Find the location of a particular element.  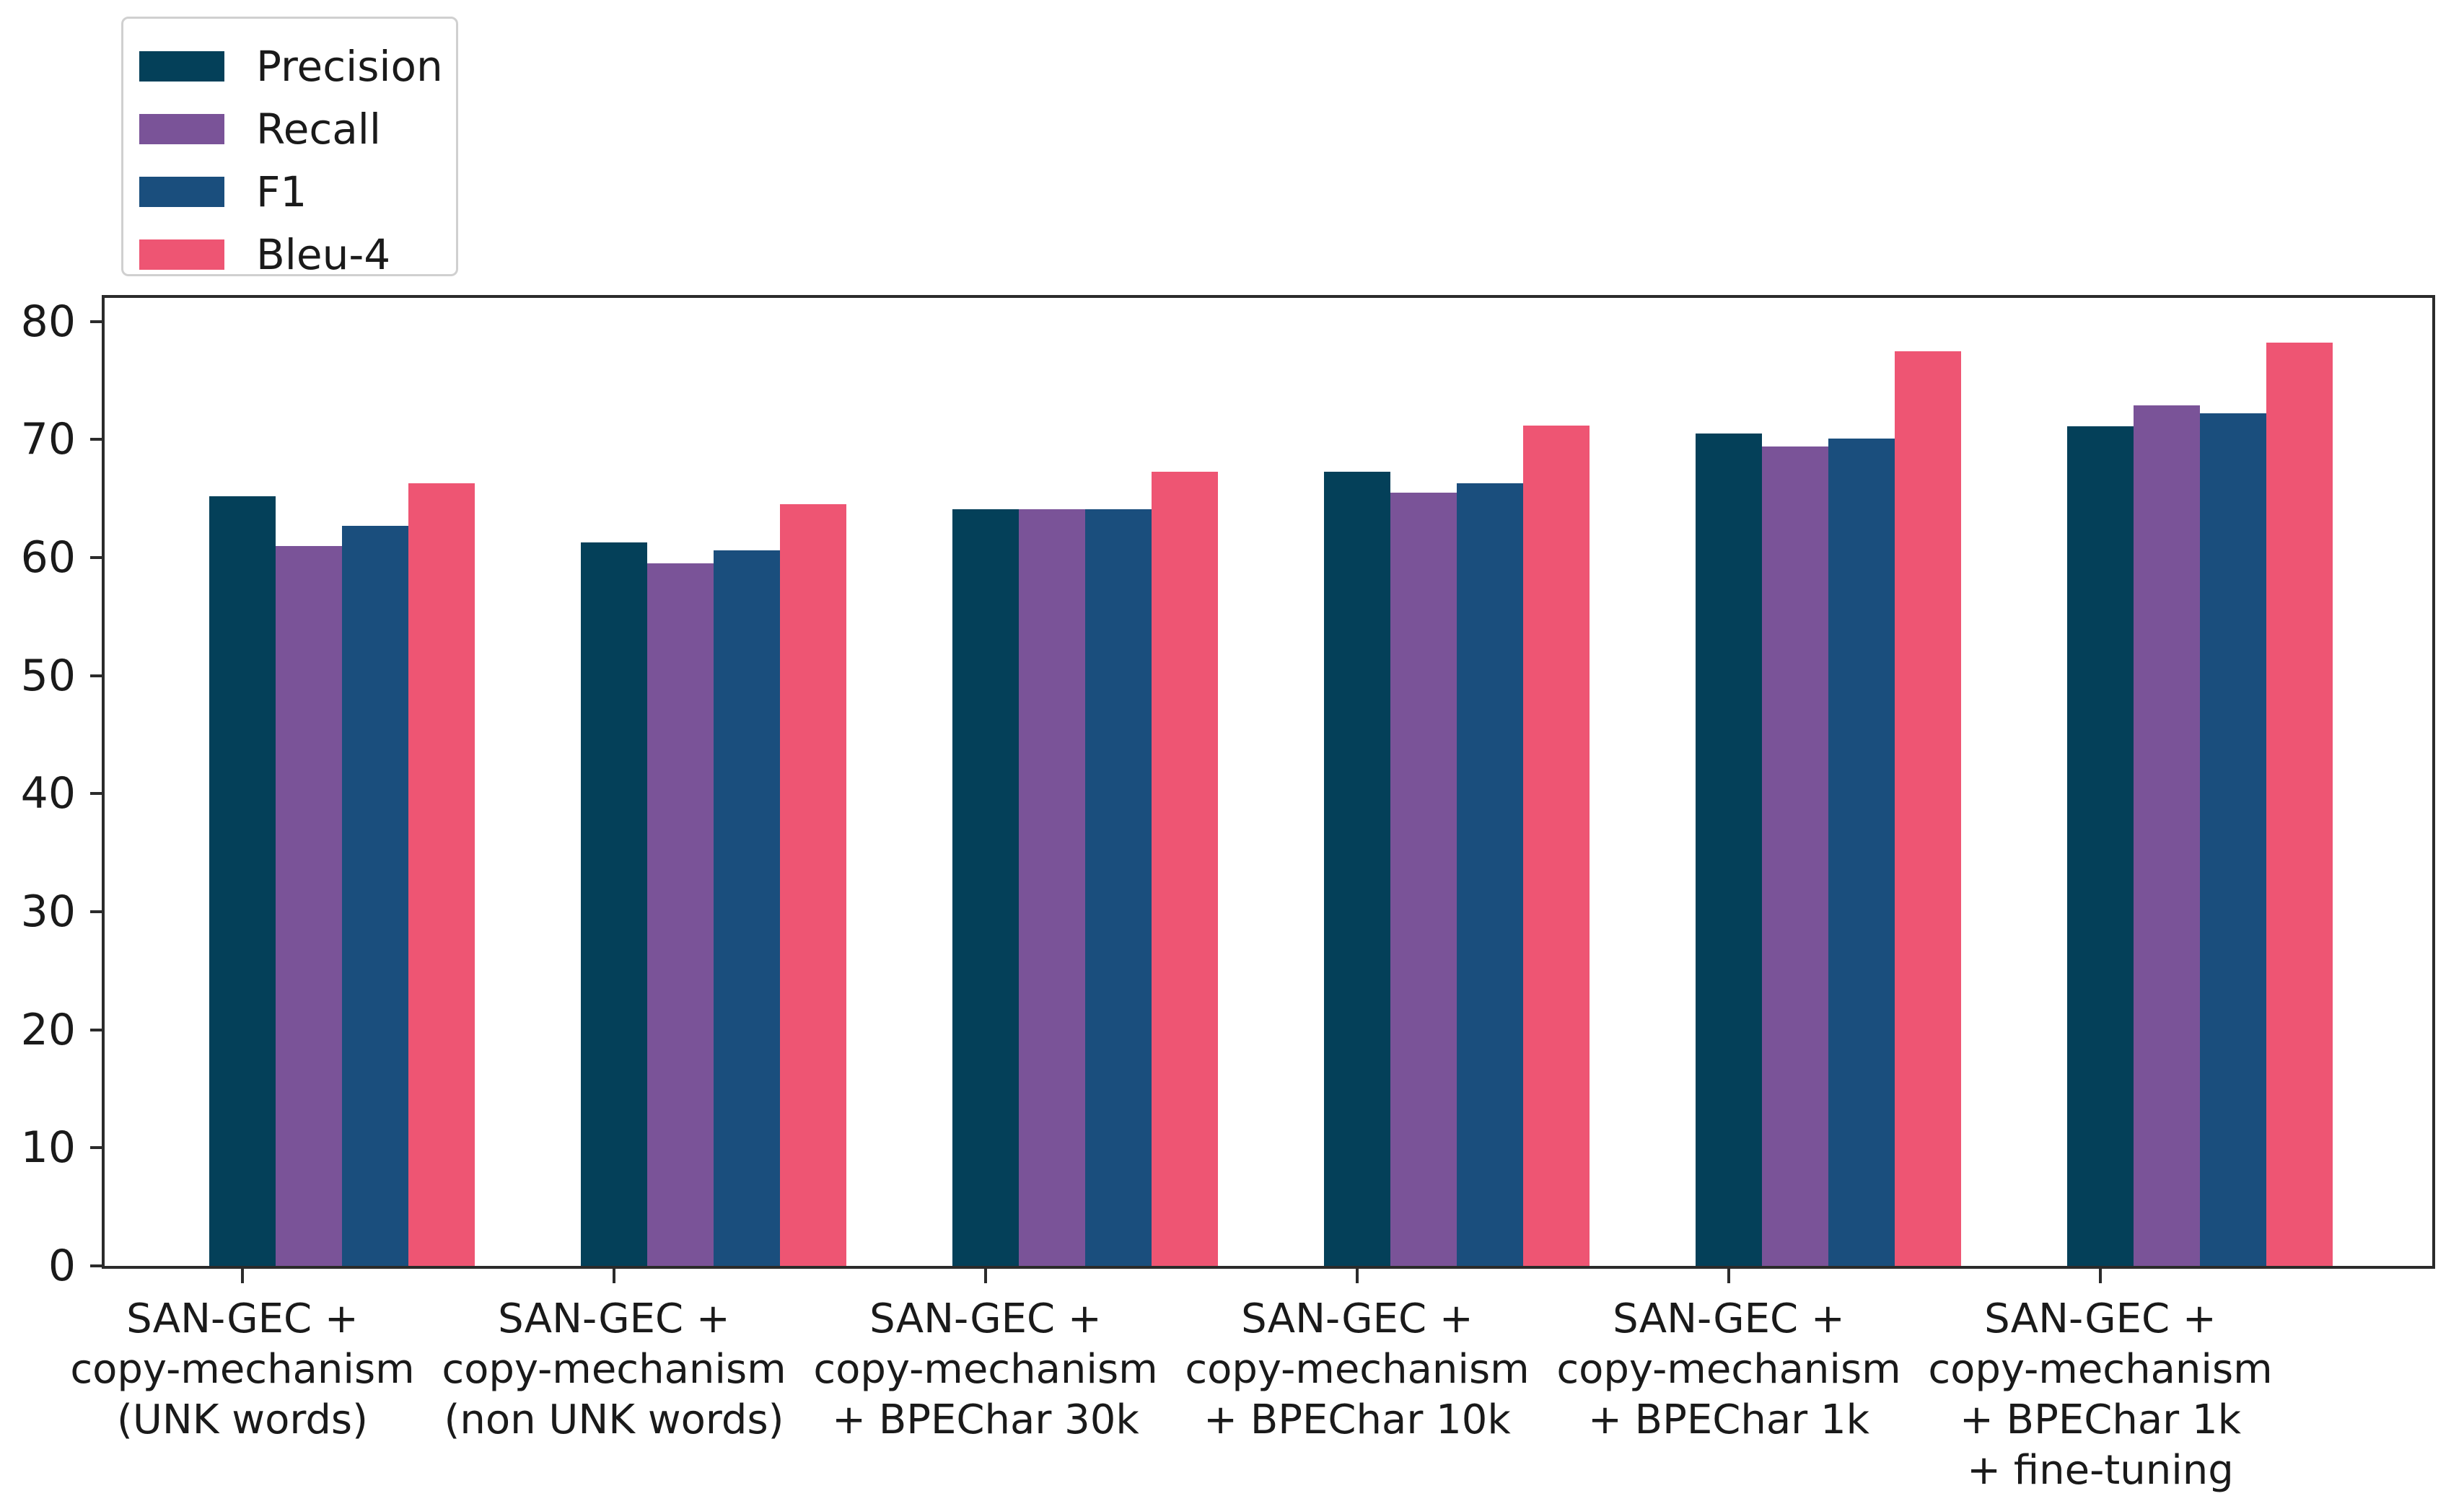

x-axis-label-group3: SAN-GEC + copy-mechanism + BPEChar 30k is located at coordinates (985, 1370).